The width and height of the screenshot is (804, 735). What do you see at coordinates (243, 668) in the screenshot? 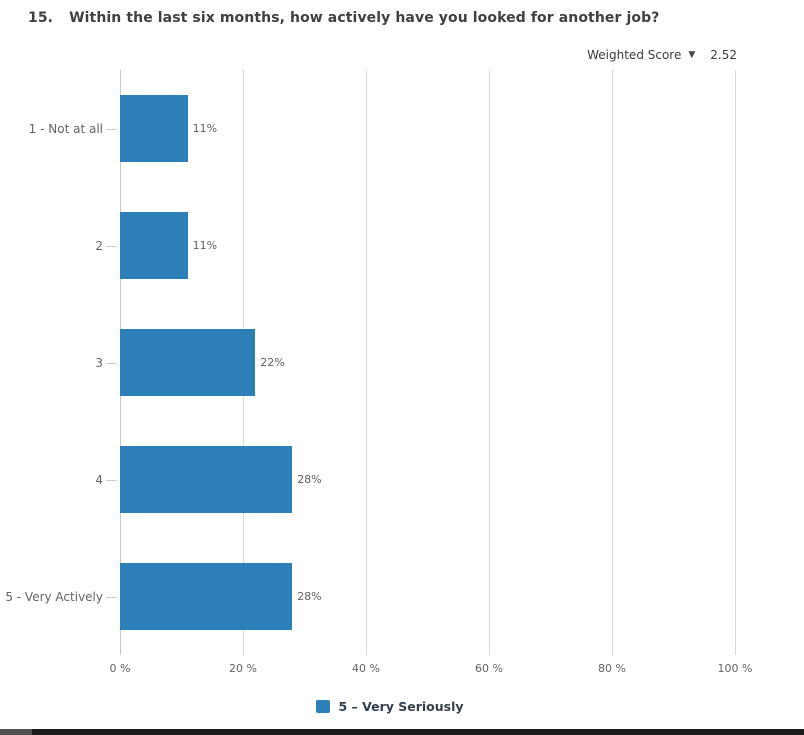
I see `x-axis-tick-label: 20 %` at bounding box center [243, 668].